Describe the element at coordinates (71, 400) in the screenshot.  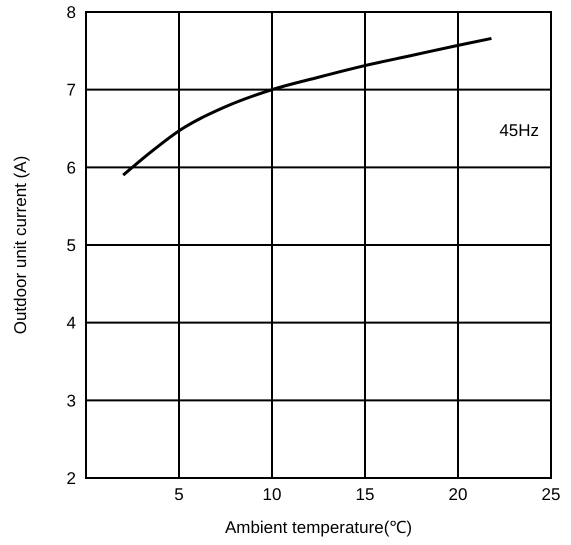
I see `y-tick-label: 3` at that location.